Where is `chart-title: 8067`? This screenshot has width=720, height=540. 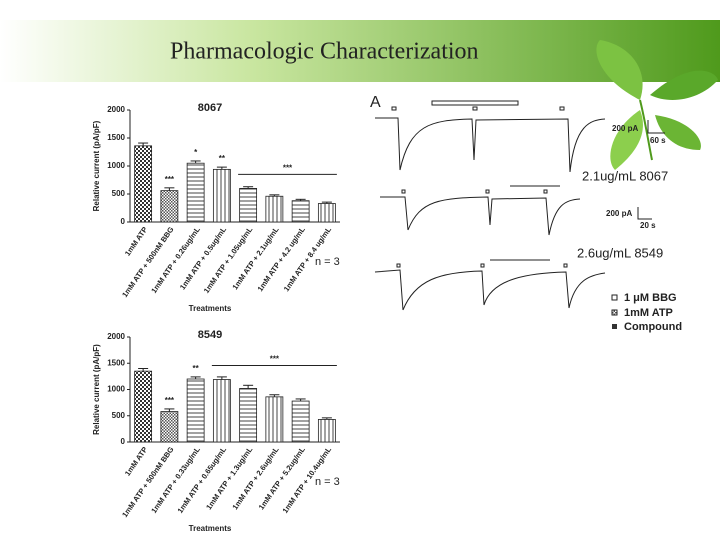 chart-title: 8067 is located at coordinates (210, 108).